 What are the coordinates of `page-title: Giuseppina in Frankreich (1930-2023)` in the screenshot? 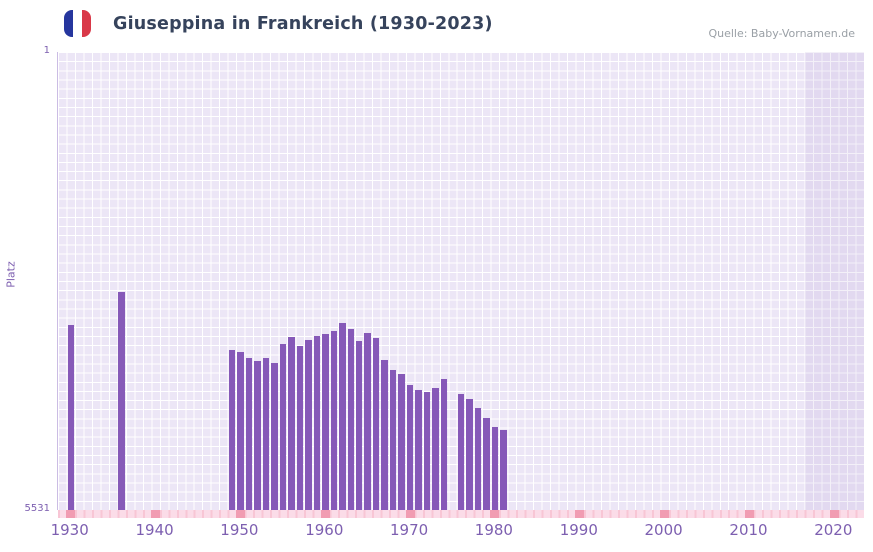 It's located at (303, 24).